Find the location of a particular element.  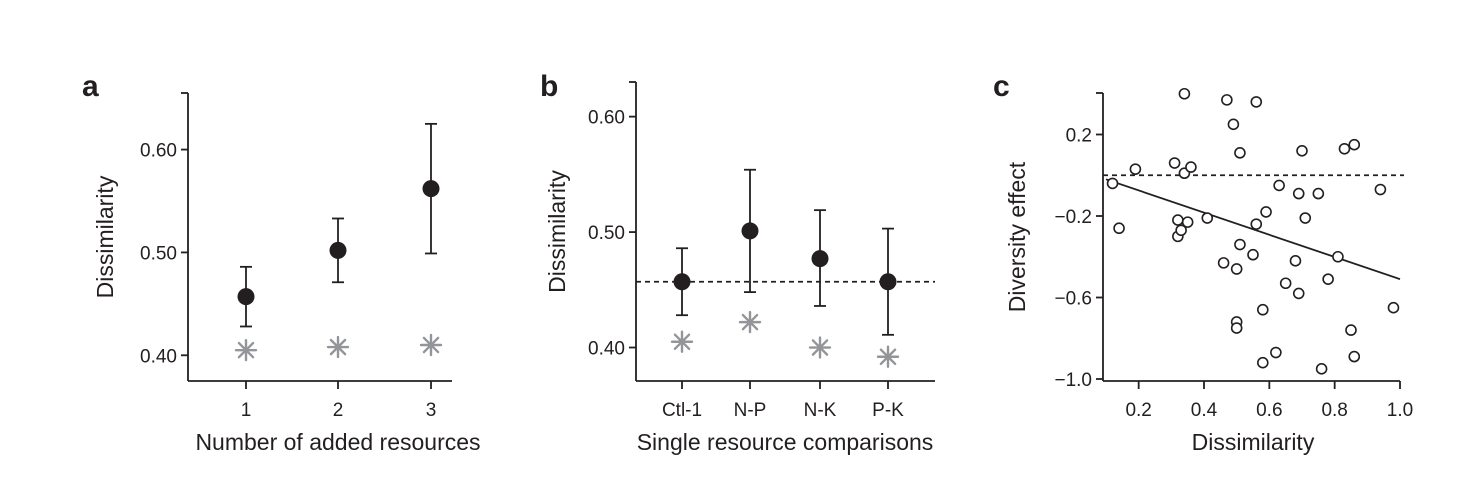

x-tick-label: 3 is located at coordinates (431, 410).